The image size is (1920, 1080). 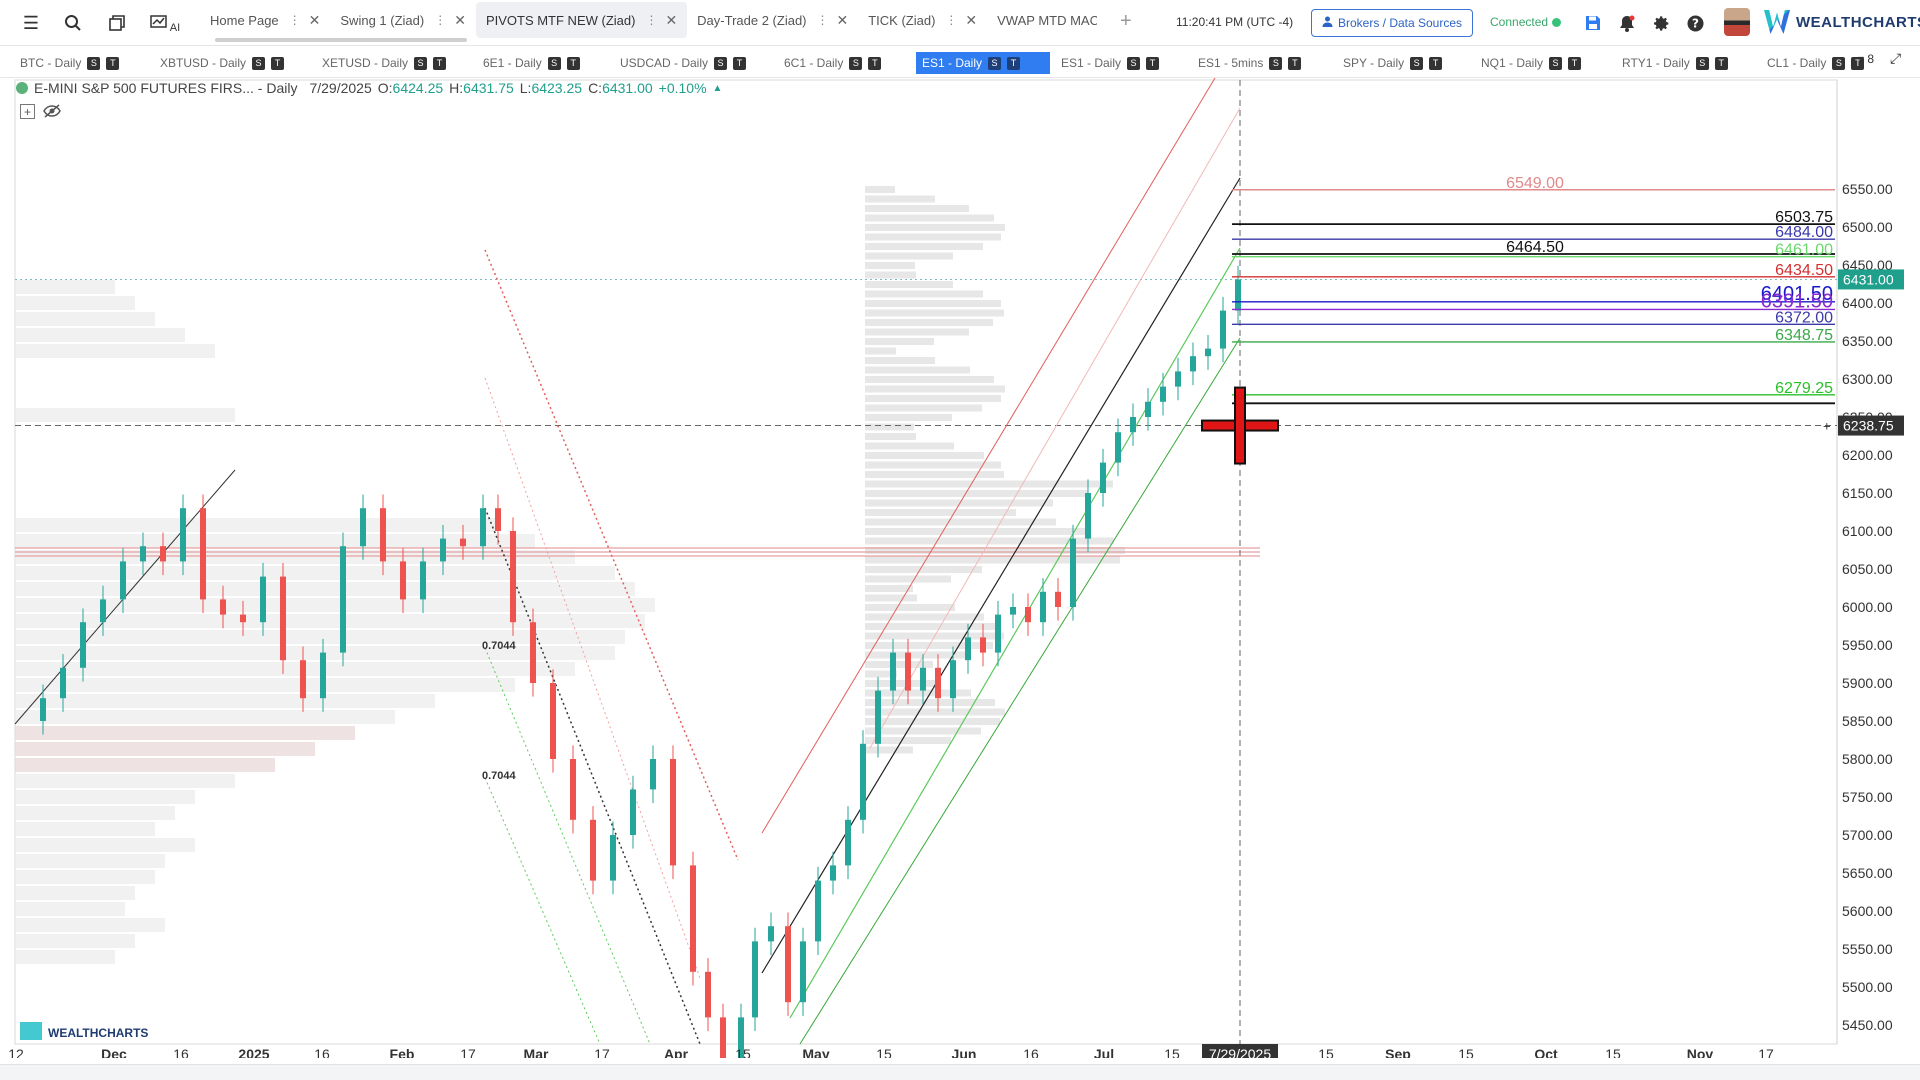 What do you see at coordinates (265, 20) in the screenshot?
I see `tab-0: Home Page ⋮ ✕` at bounding box center [265, 20].